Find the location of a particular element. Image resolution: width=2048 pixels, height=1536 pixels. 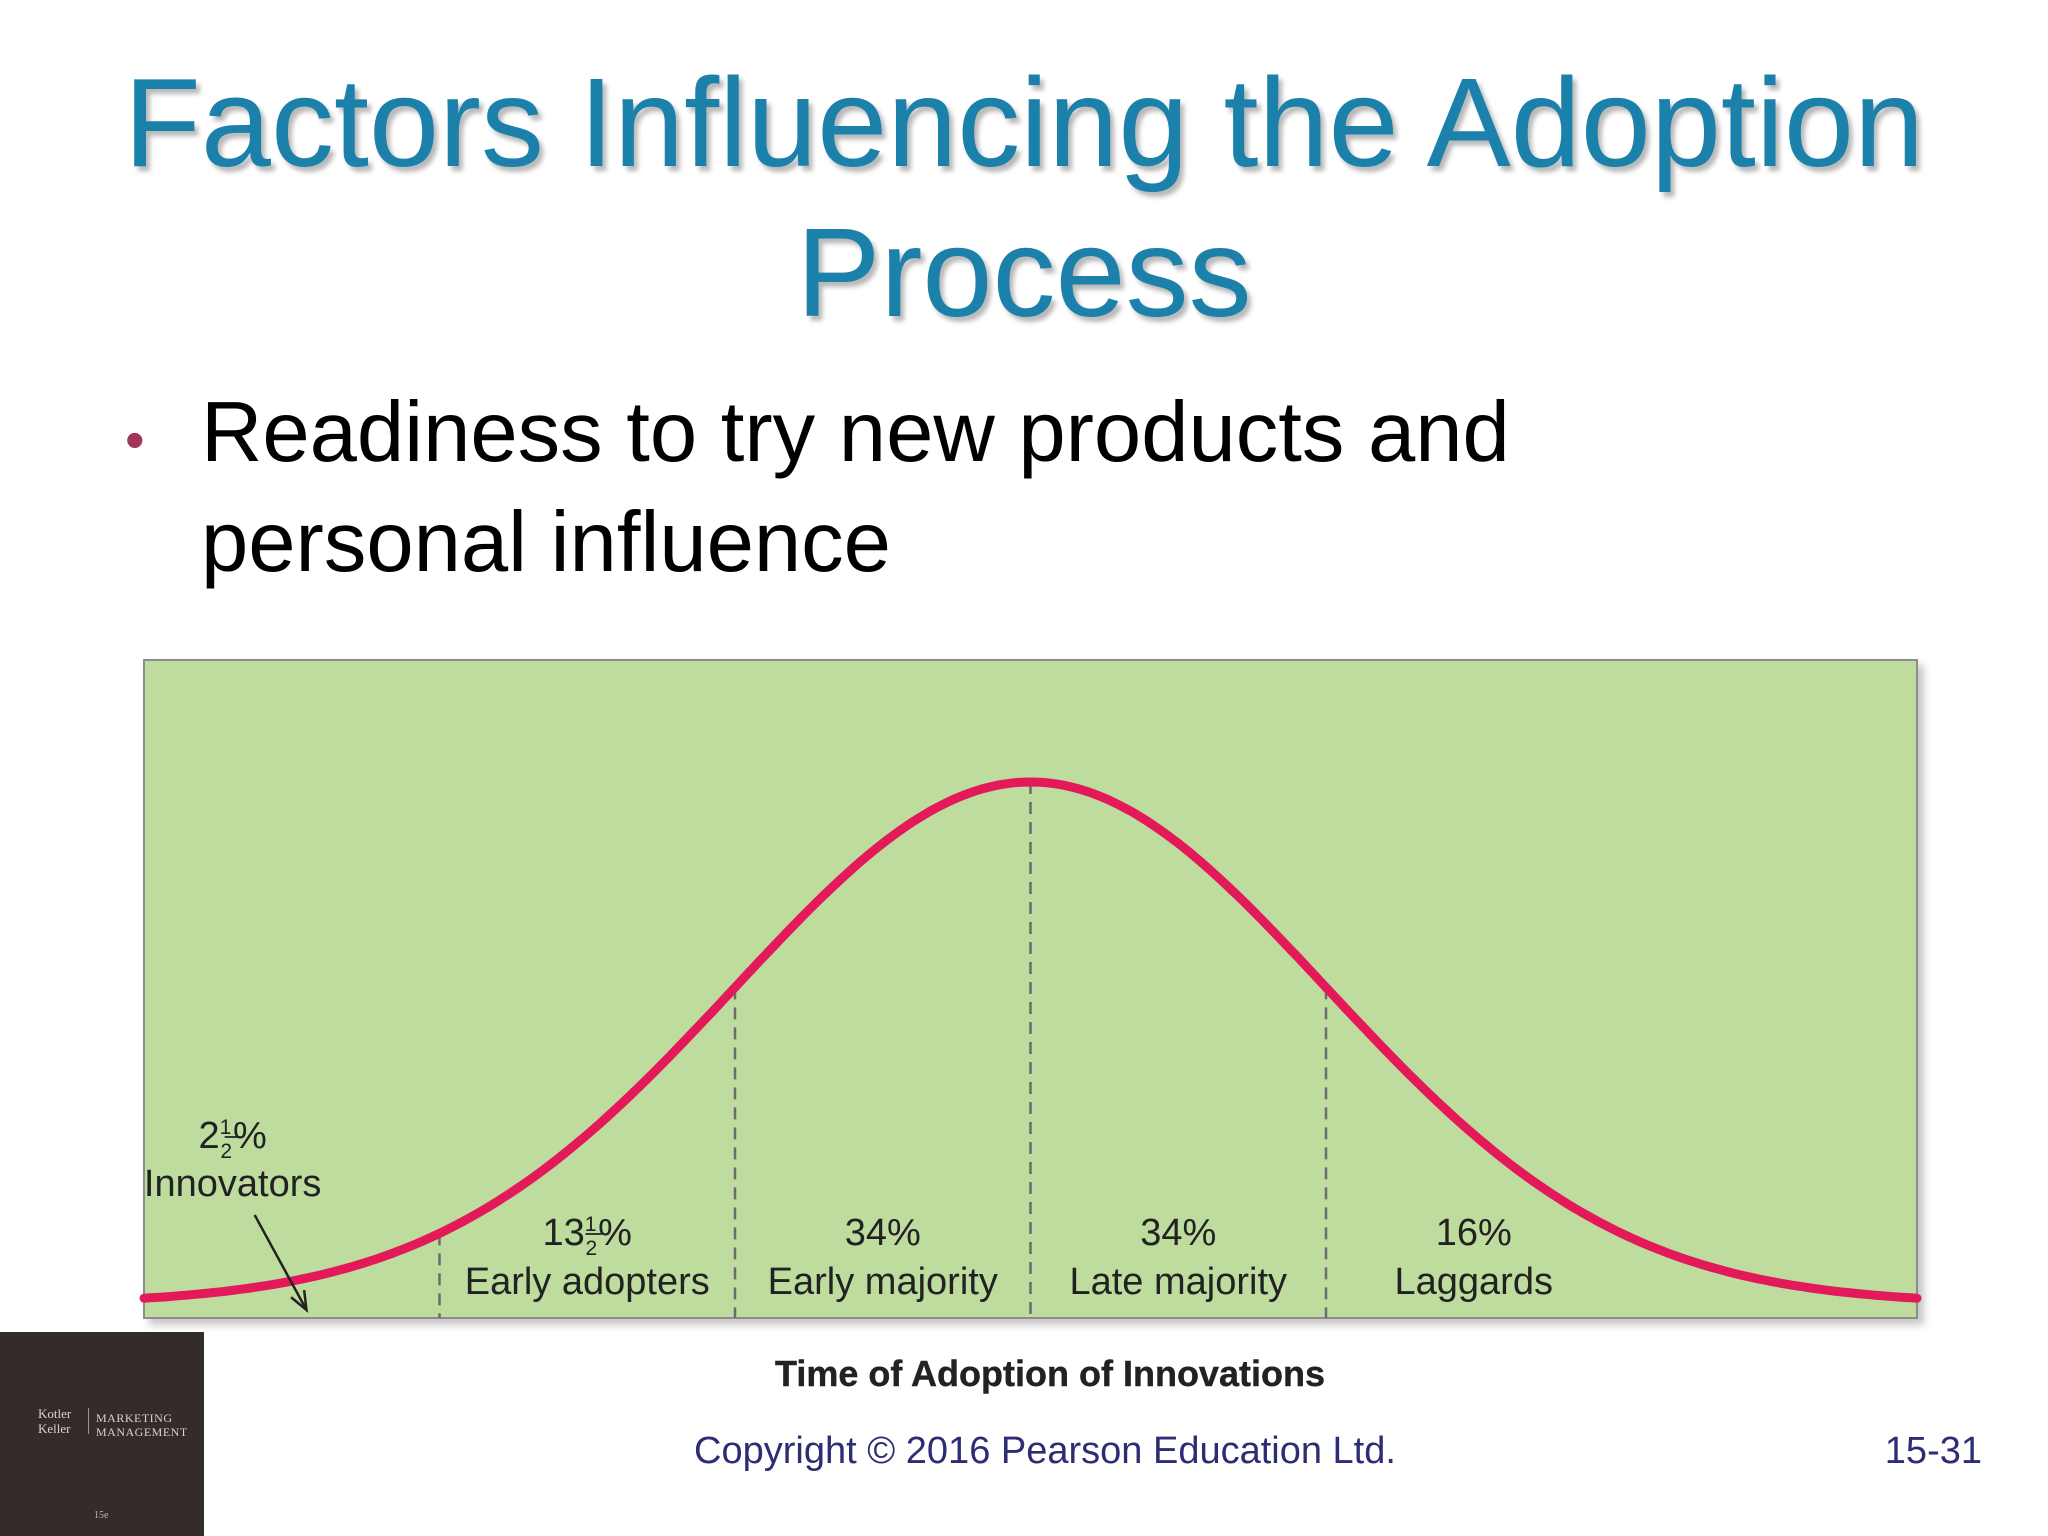

slide-number: 15-31 is located at coordinates (1933, 1451).